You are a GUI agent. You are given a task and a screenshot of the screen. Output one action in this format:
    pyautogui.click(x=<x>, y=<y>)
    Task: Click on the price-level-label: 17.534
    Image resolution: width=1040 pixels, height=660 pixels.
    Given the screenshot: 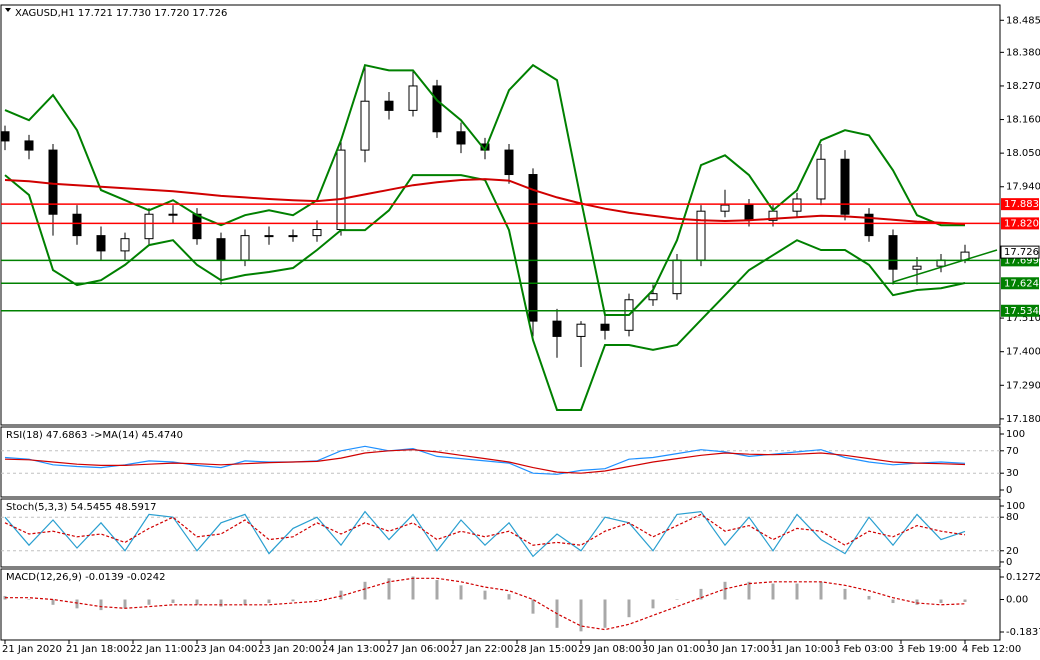 What is the action you would take?
    pyautogui.click(x=1021, y=311)
    